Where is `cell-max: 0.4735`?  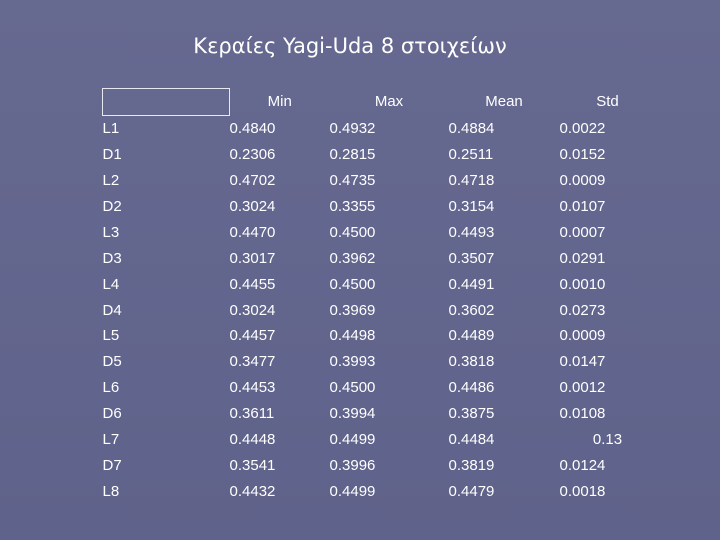
cell-max: 0.4735 is located at coordinates (352, 181).